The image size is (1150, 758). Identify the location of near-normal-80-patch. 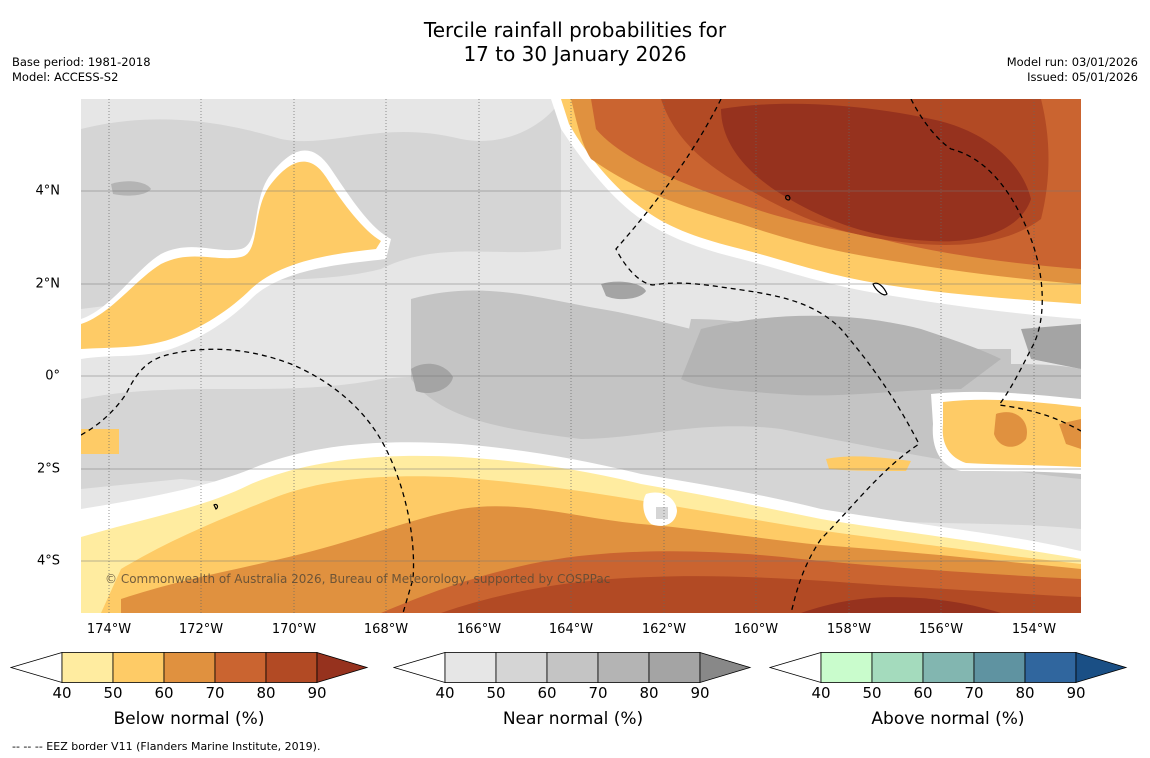
(432, 378).